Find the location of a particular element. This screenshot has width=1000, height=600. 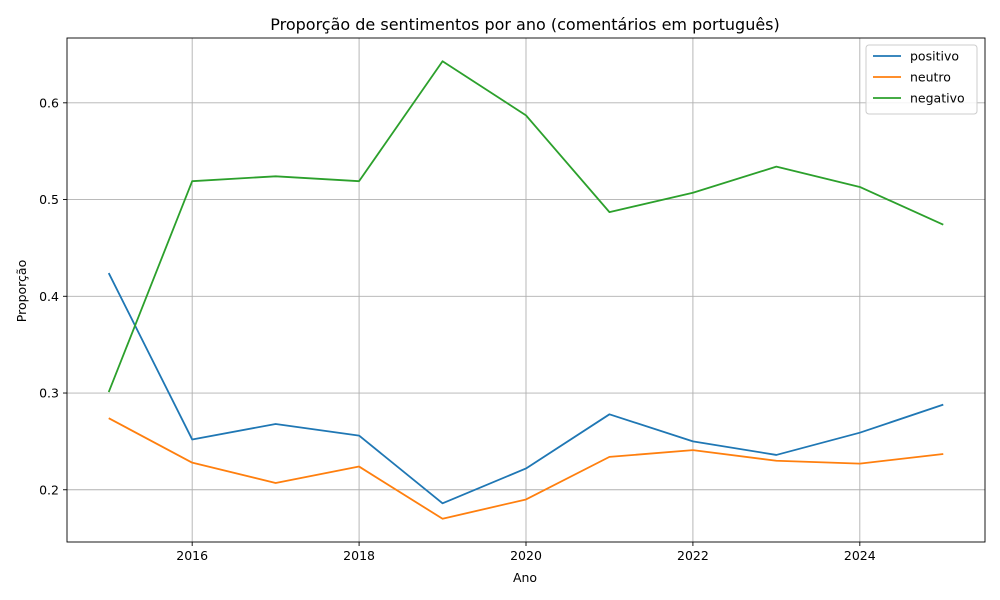

x-axis-label: Ano is located at coordinates (525, 577).